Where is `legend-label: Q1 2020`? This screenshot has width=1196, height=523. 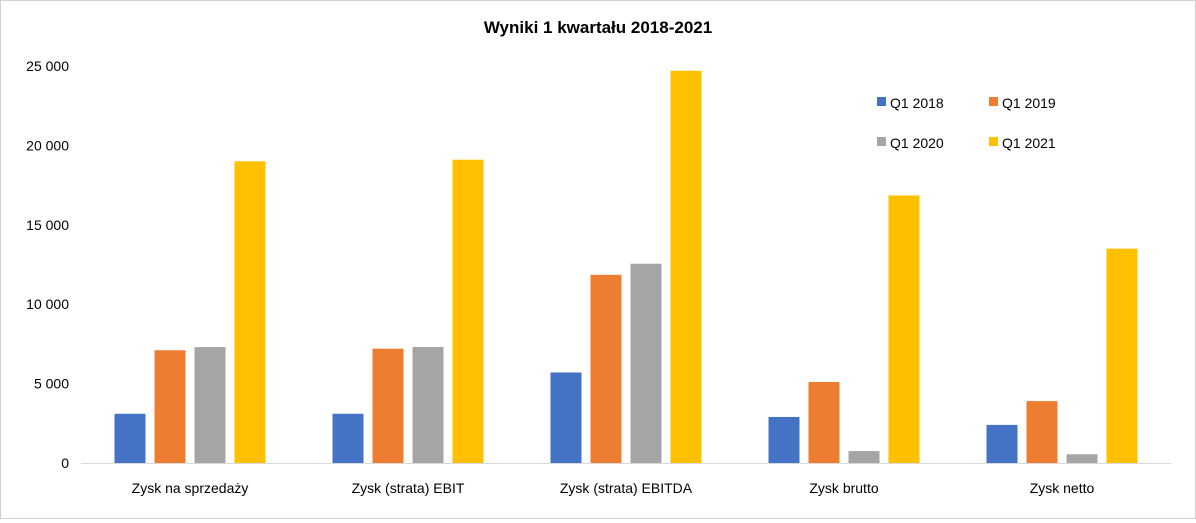
legend-label: Q1 2020 is located at coordinates (917, 143).